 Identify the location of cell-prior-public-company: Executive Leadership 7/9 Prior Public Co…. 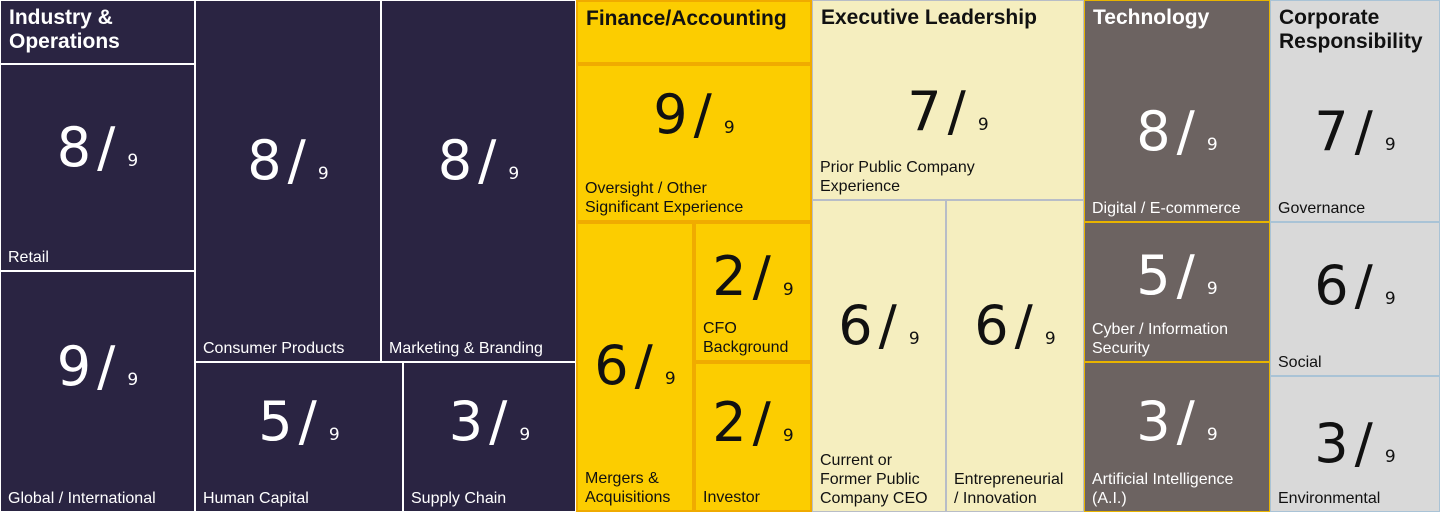
(948, 100).